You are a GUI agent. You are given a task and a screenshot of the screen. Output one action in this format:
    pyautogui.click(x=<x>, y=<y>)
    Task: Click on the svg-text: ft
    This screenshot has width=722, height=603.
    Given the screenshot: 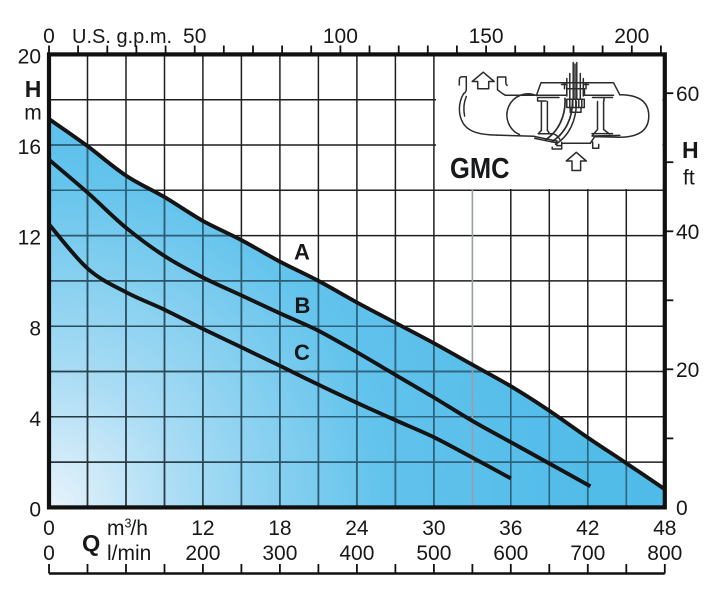 What is the action you would take?
    pyautogui.click(x=689, y=178)
    